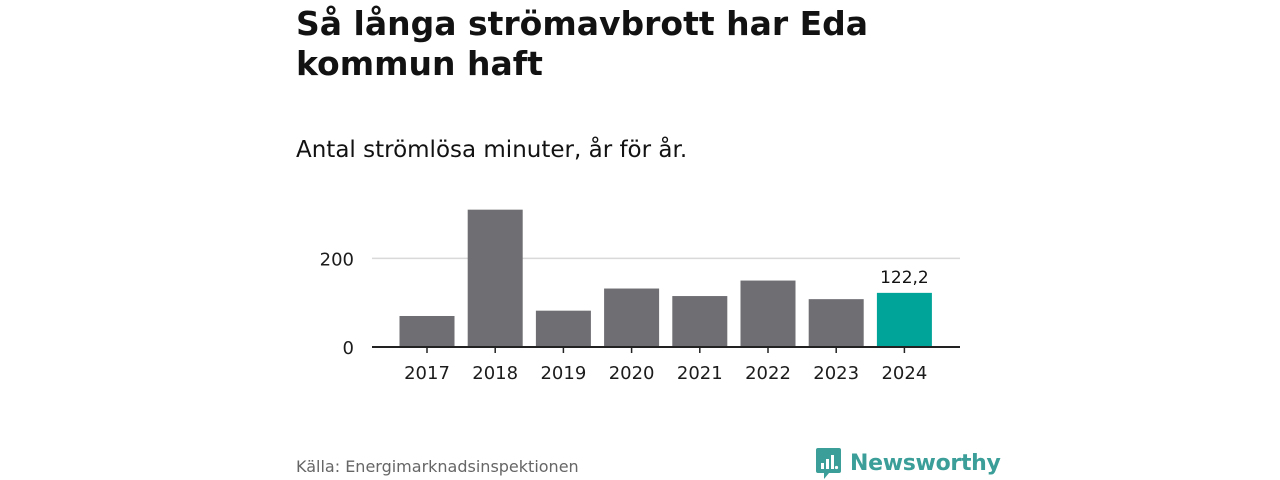  I want to click on bar-2024, so click(904, 319).